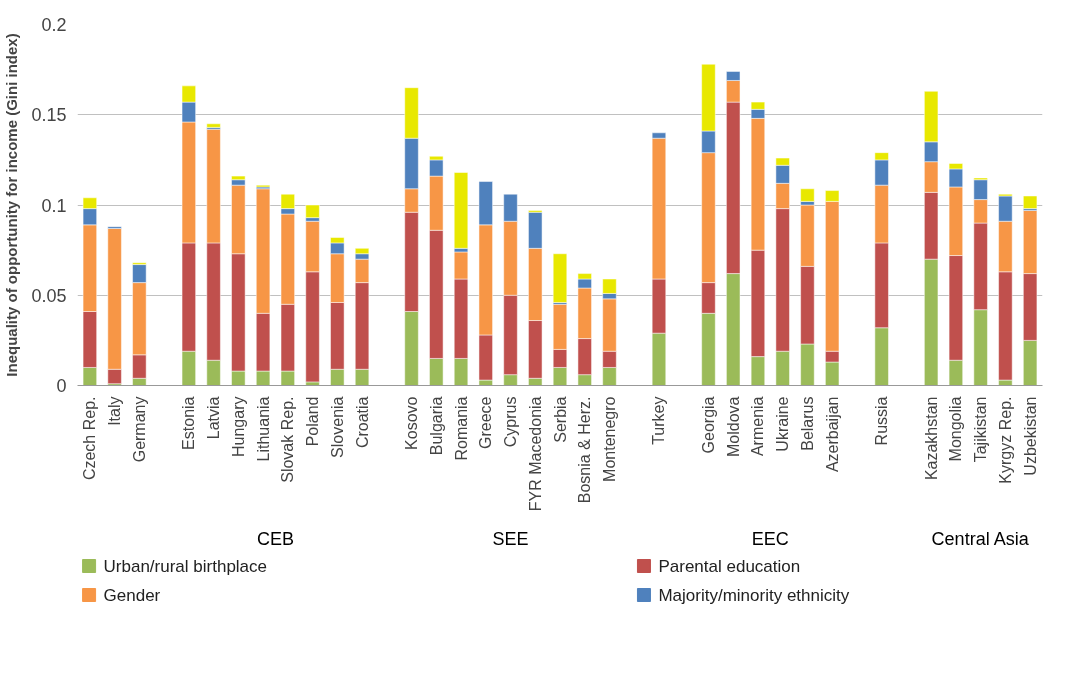 Image resolution: width=1081 pixels, height=688 pixels. What do you see at coordinates (560, 419) in the screenshot?
I see `x-tick-label: Serbia` at bounding box center [560, 419].